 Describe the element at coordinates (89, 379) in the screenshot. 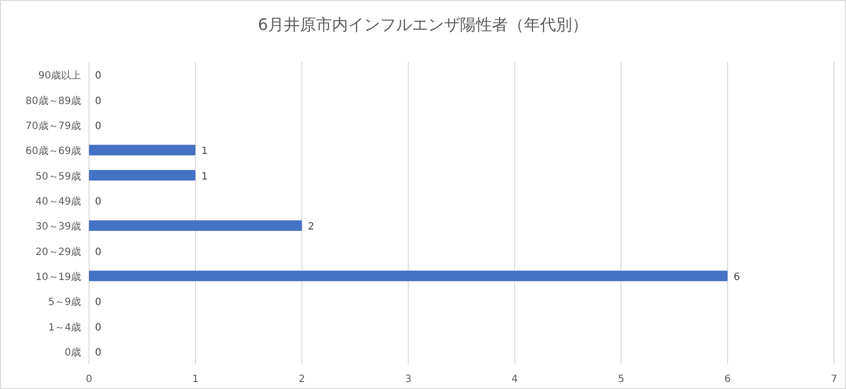

I see `x-tick-label: 0` at that location.